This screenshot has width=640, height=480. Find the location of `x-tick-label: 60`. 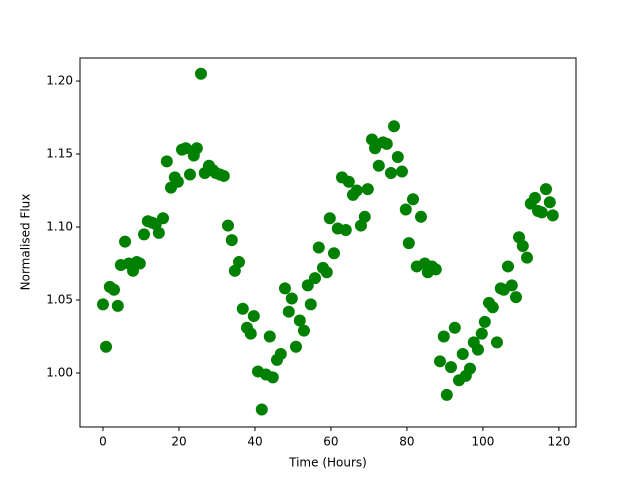

x-tick-label: 60 is located at coordinates (330, 442).